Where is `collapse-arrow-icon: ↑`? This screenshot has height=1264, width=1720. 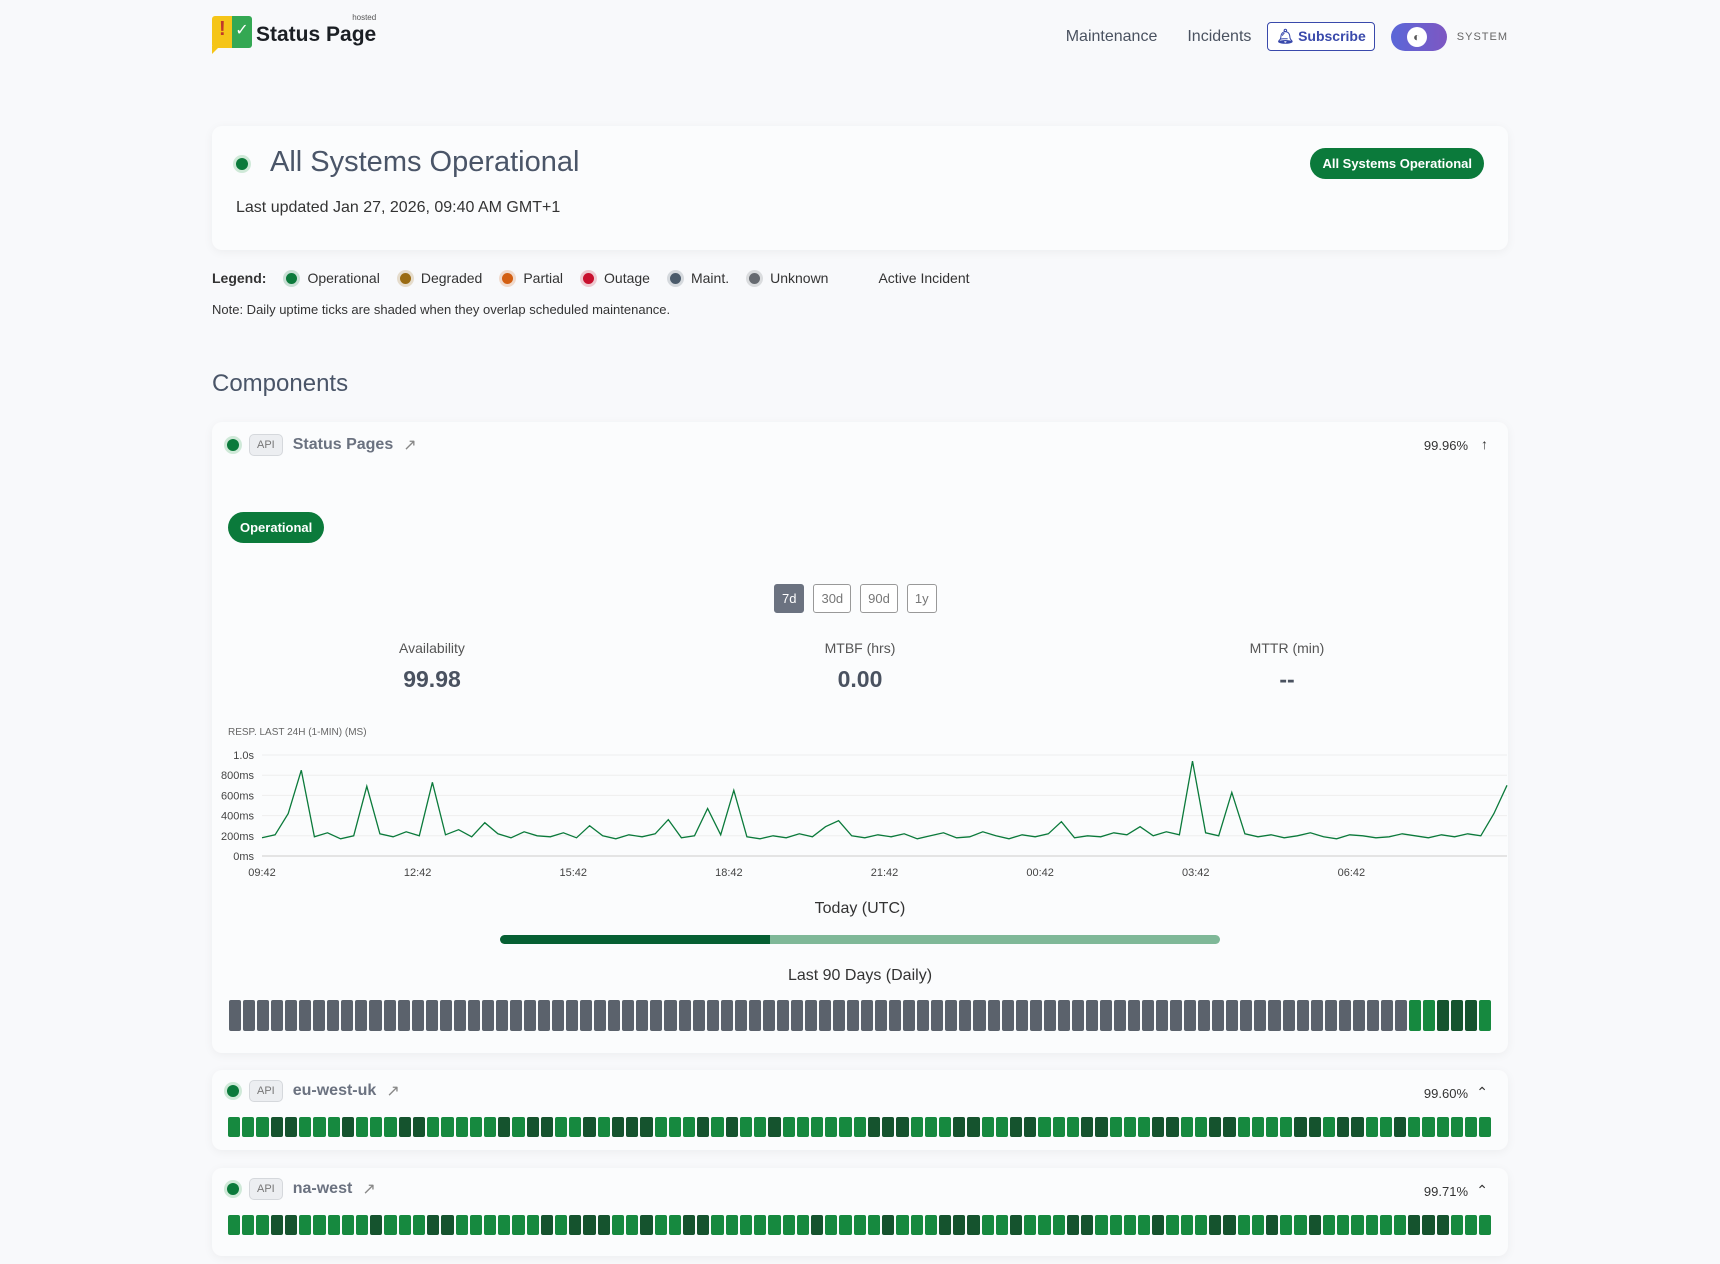 collapse-arrow-icon: ↑ is located at coordinates (1484, 444).